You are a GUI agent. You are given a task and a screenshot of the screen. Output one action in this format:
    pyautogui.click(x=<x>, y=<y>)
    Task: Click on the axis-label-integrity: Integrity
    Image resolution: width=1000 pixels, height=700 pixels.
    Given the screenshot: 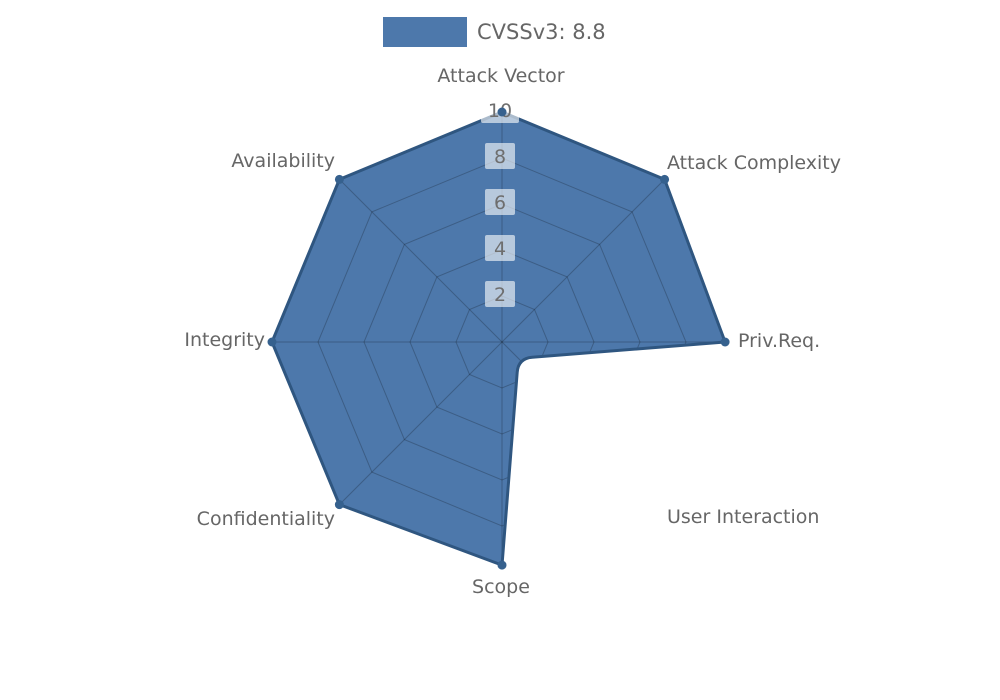 What is the action you would take?
    pyautogui.click(x=224, y=340)
    